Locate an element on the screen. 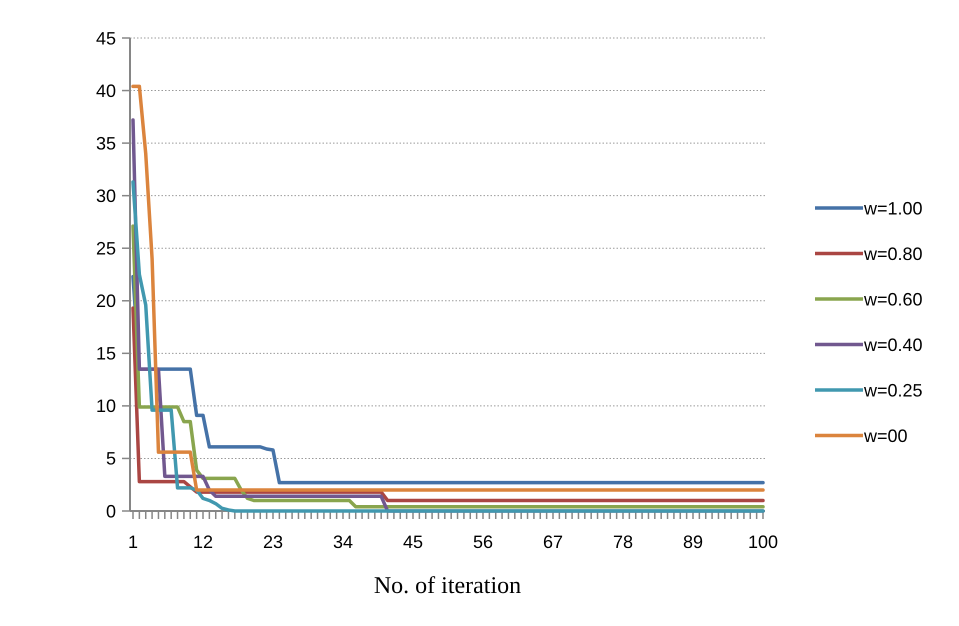 This screenshot has width=959, height=626. x-tick-label: 89 is located at coordinates (693, 542).